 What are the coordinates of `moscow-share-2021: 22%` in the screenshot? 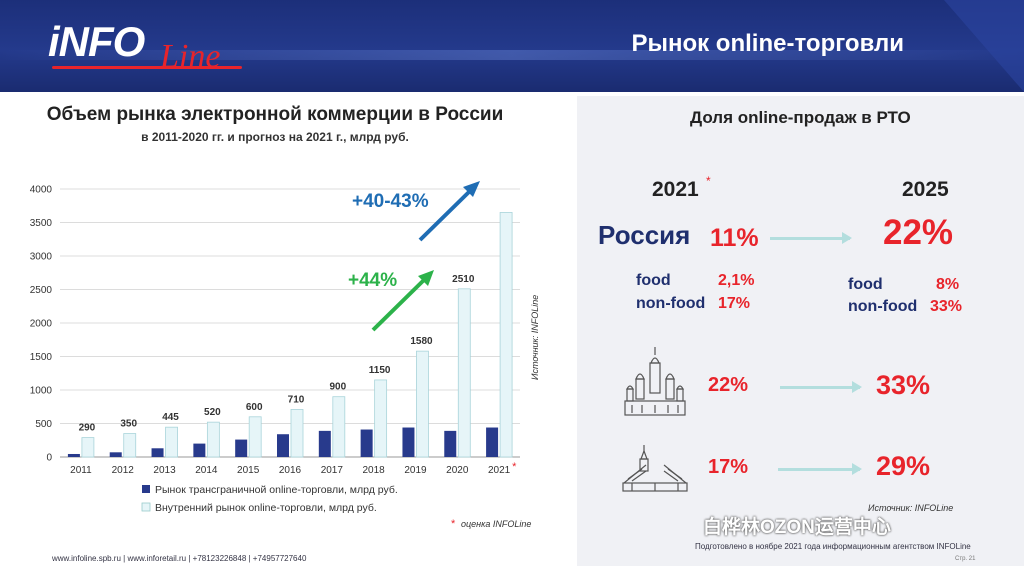 It's located at (728, 385).